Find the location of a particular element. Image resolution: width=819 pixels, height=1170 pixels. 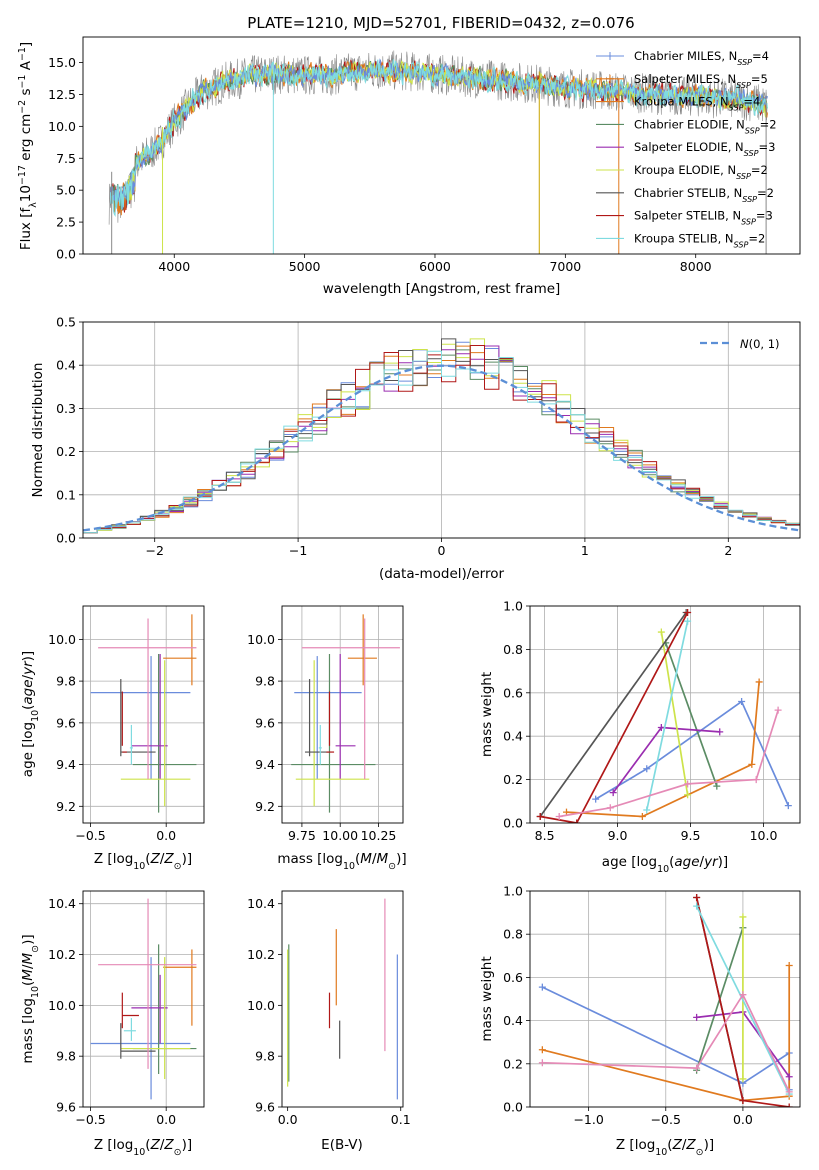

legend-label-part: Kroupa STELIB, N is located at coordinates (684, 238).